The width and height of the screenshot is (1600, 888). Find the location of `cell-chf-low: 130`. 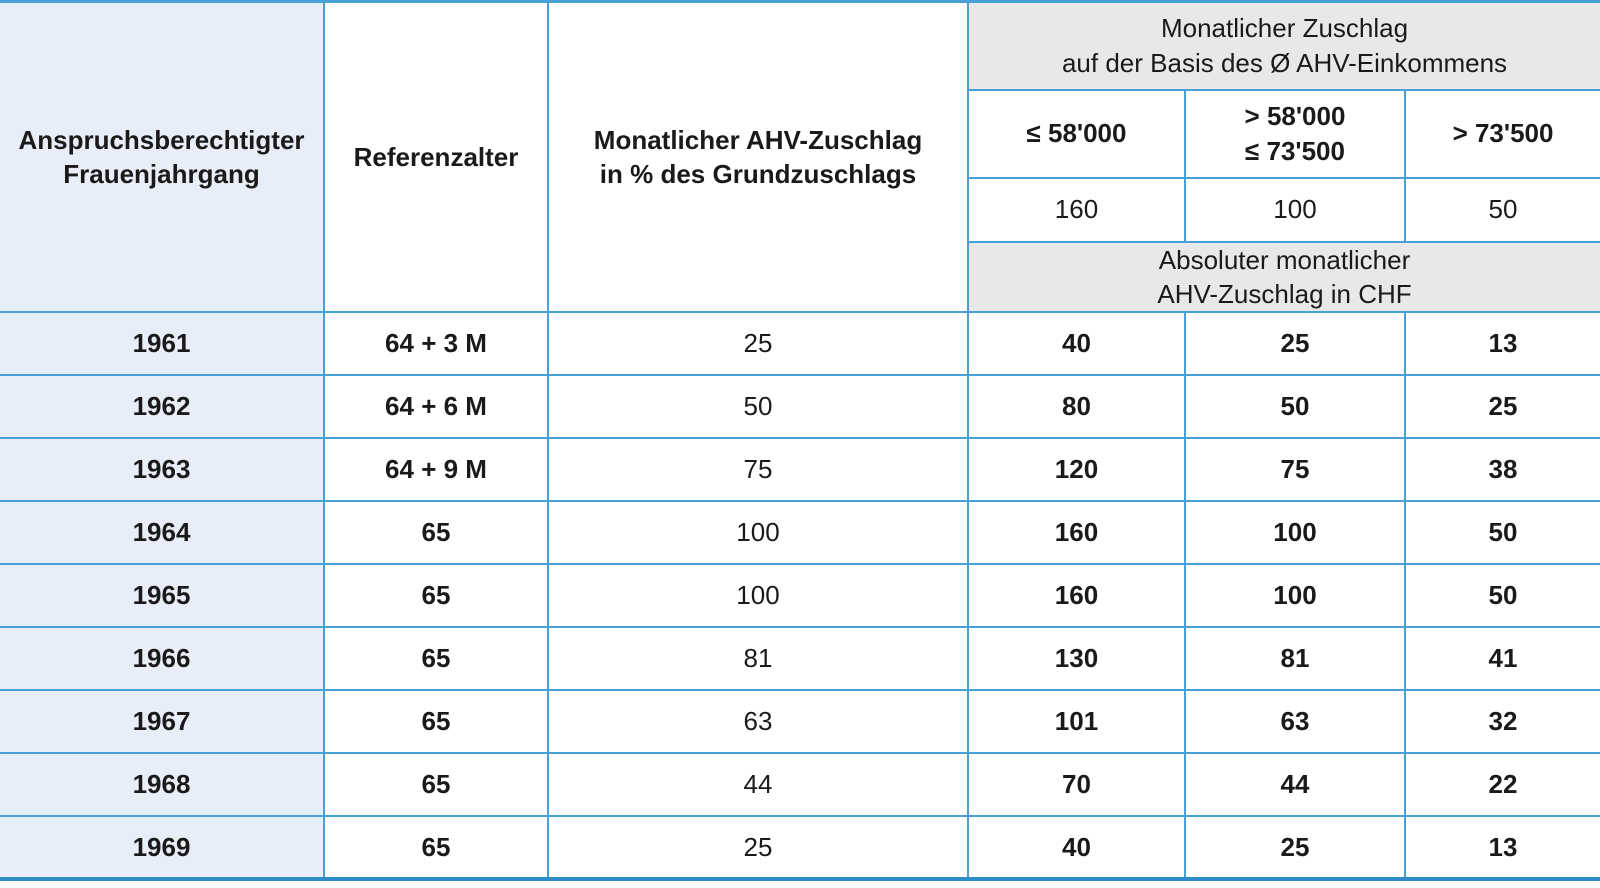

cell-chf-low: 130 is located at coordinates (1076, 659).